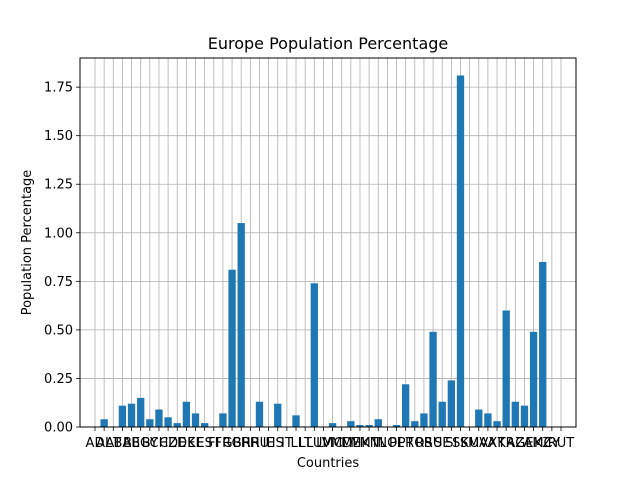  I want to click on x-tick-label: GB, so click(232, 443).